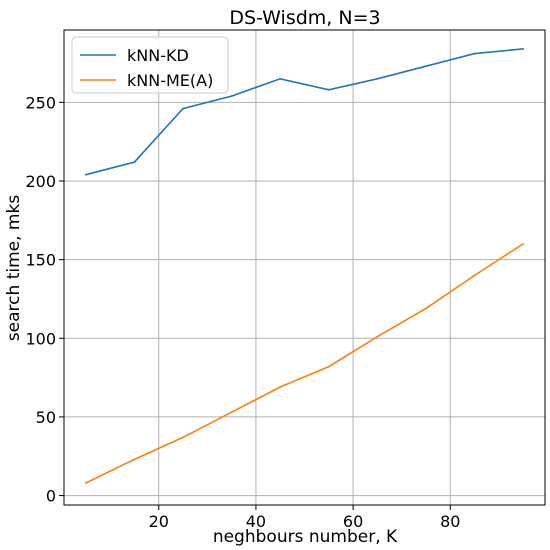  Describe the element at coordinates (40, 181) in the screenshot. I see `y-tick-label: 200` at that location.